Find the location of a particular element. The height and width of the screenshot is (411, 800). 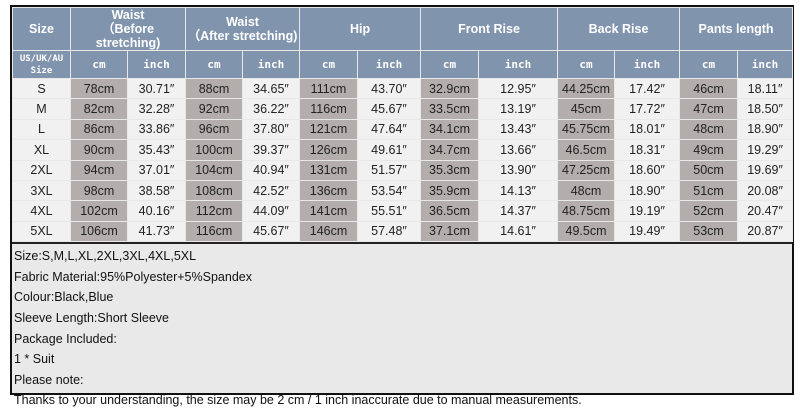

cm-cell: 46cm is located at coordinates (709, 88).